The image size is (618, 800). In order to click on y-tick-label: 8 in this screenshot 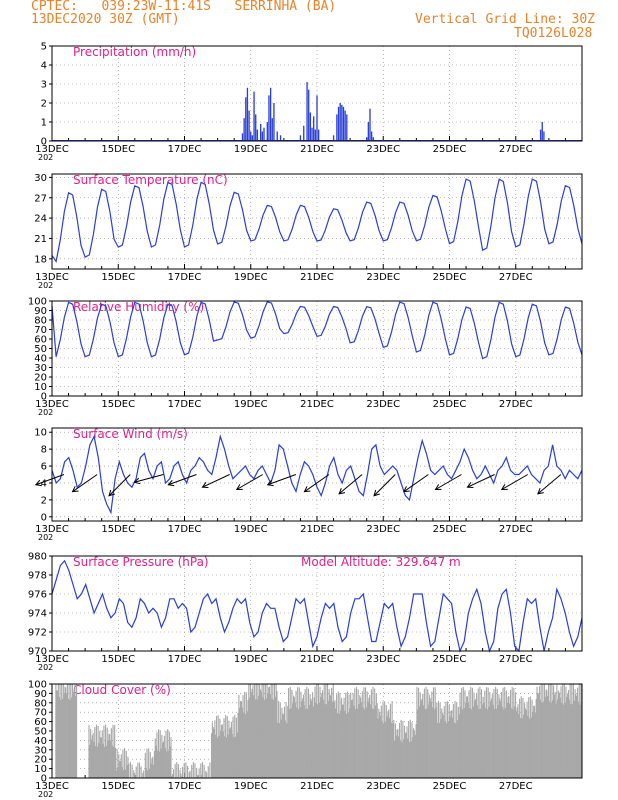, I will do `click(44, 450)`.